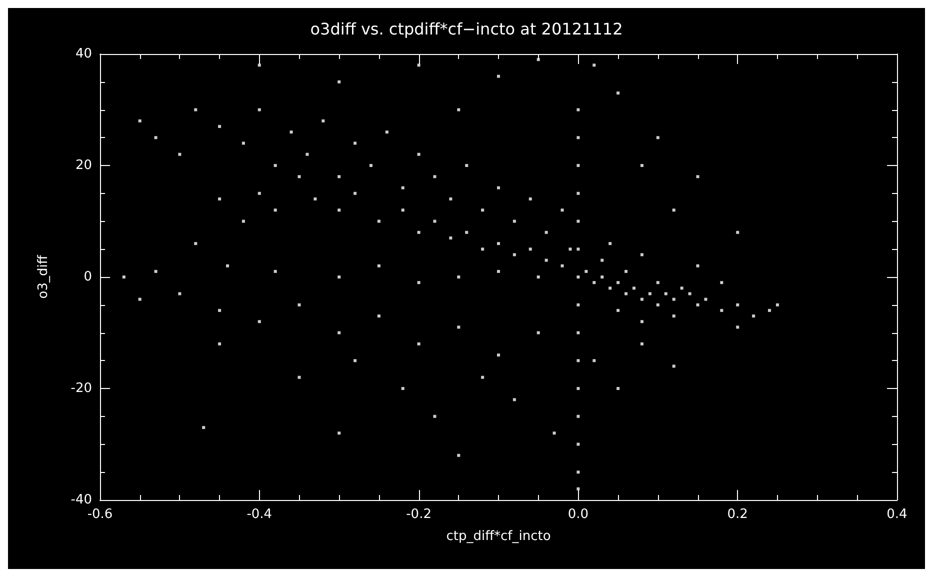  I want to click on y-axis-title: o3_diff, so click(43, 276).